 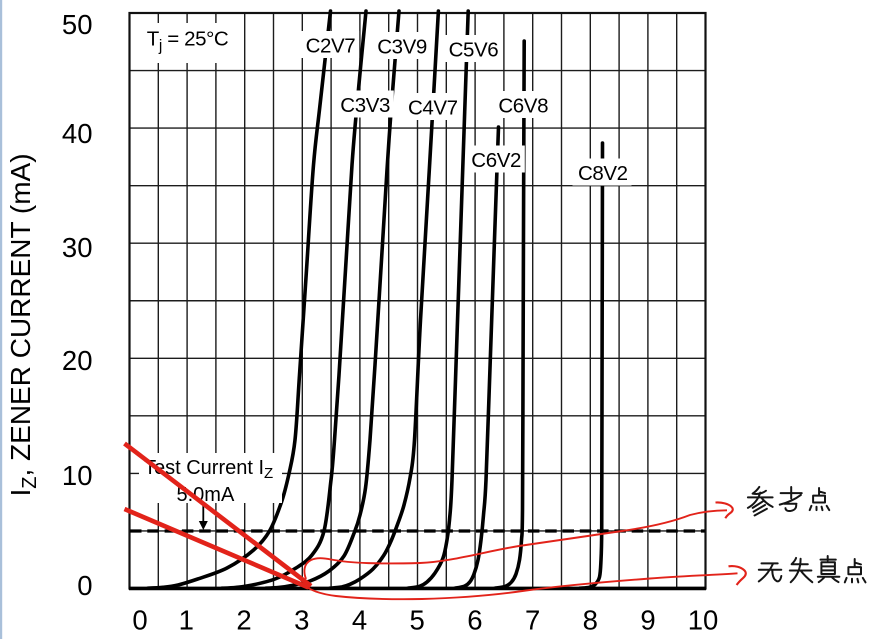 What do you see at coordinates (301, 620) in the screenshot?
I see `svg-text: 3` at bounding box center [301, 620].